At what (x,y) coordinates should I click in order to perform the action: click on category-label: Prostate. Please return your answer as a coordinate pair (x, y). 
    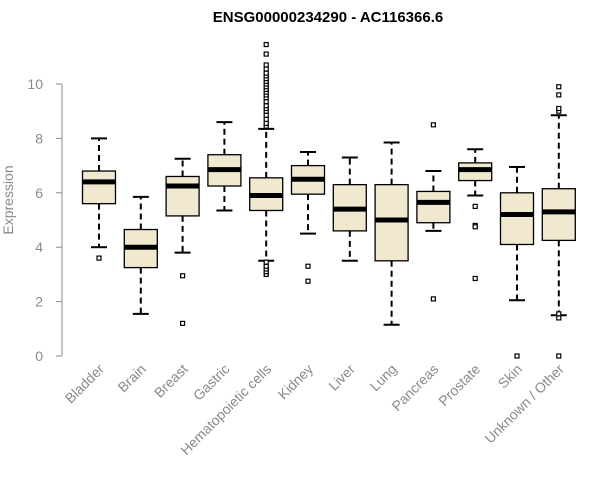
    Looking at the image, I should click on (459, 385).